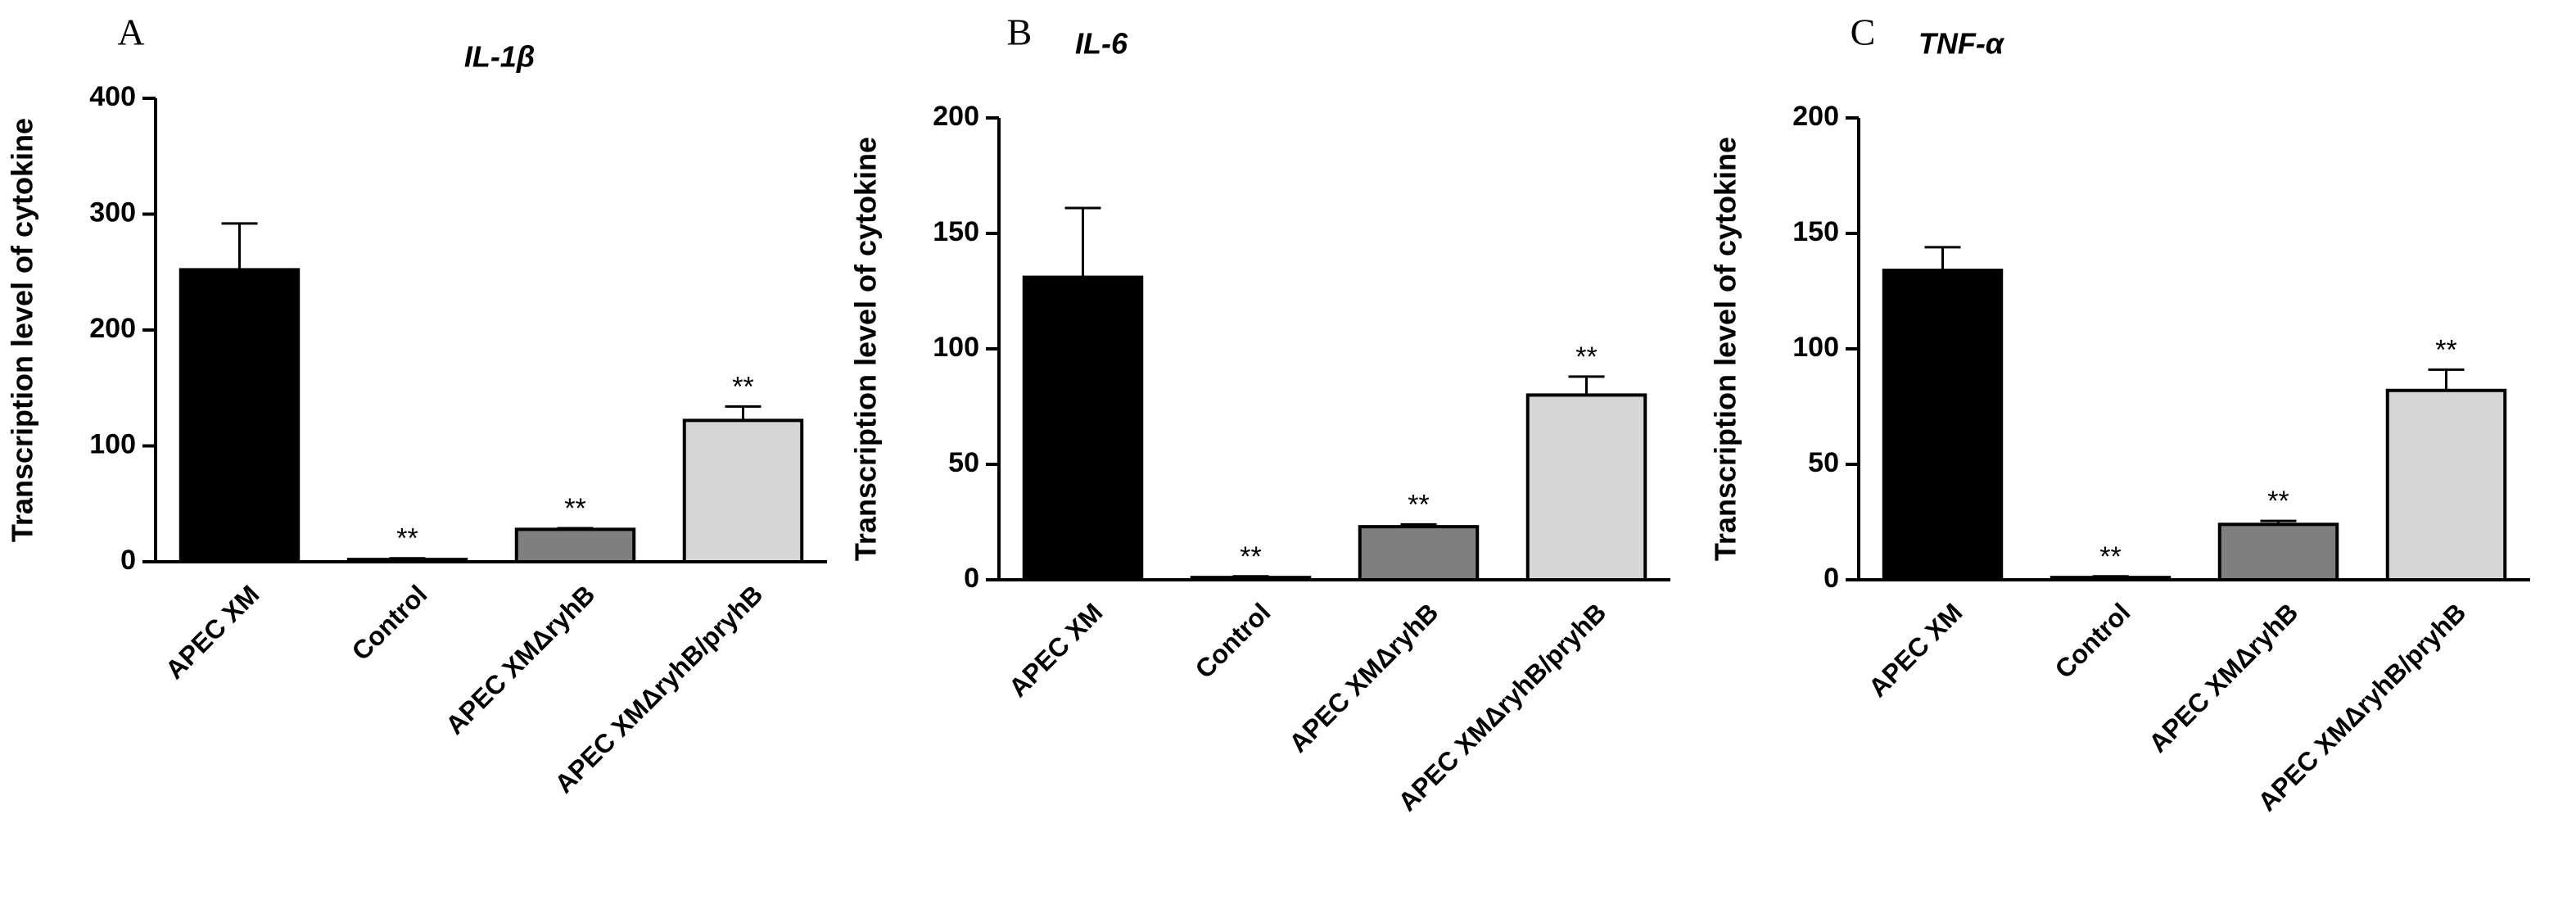 The height and width of the screenshot is (900, 2576). What do you see at coordinates (499, 57) in the screenshot?
I see `chart-title: IL-1β` at bounding box center [499, 57].